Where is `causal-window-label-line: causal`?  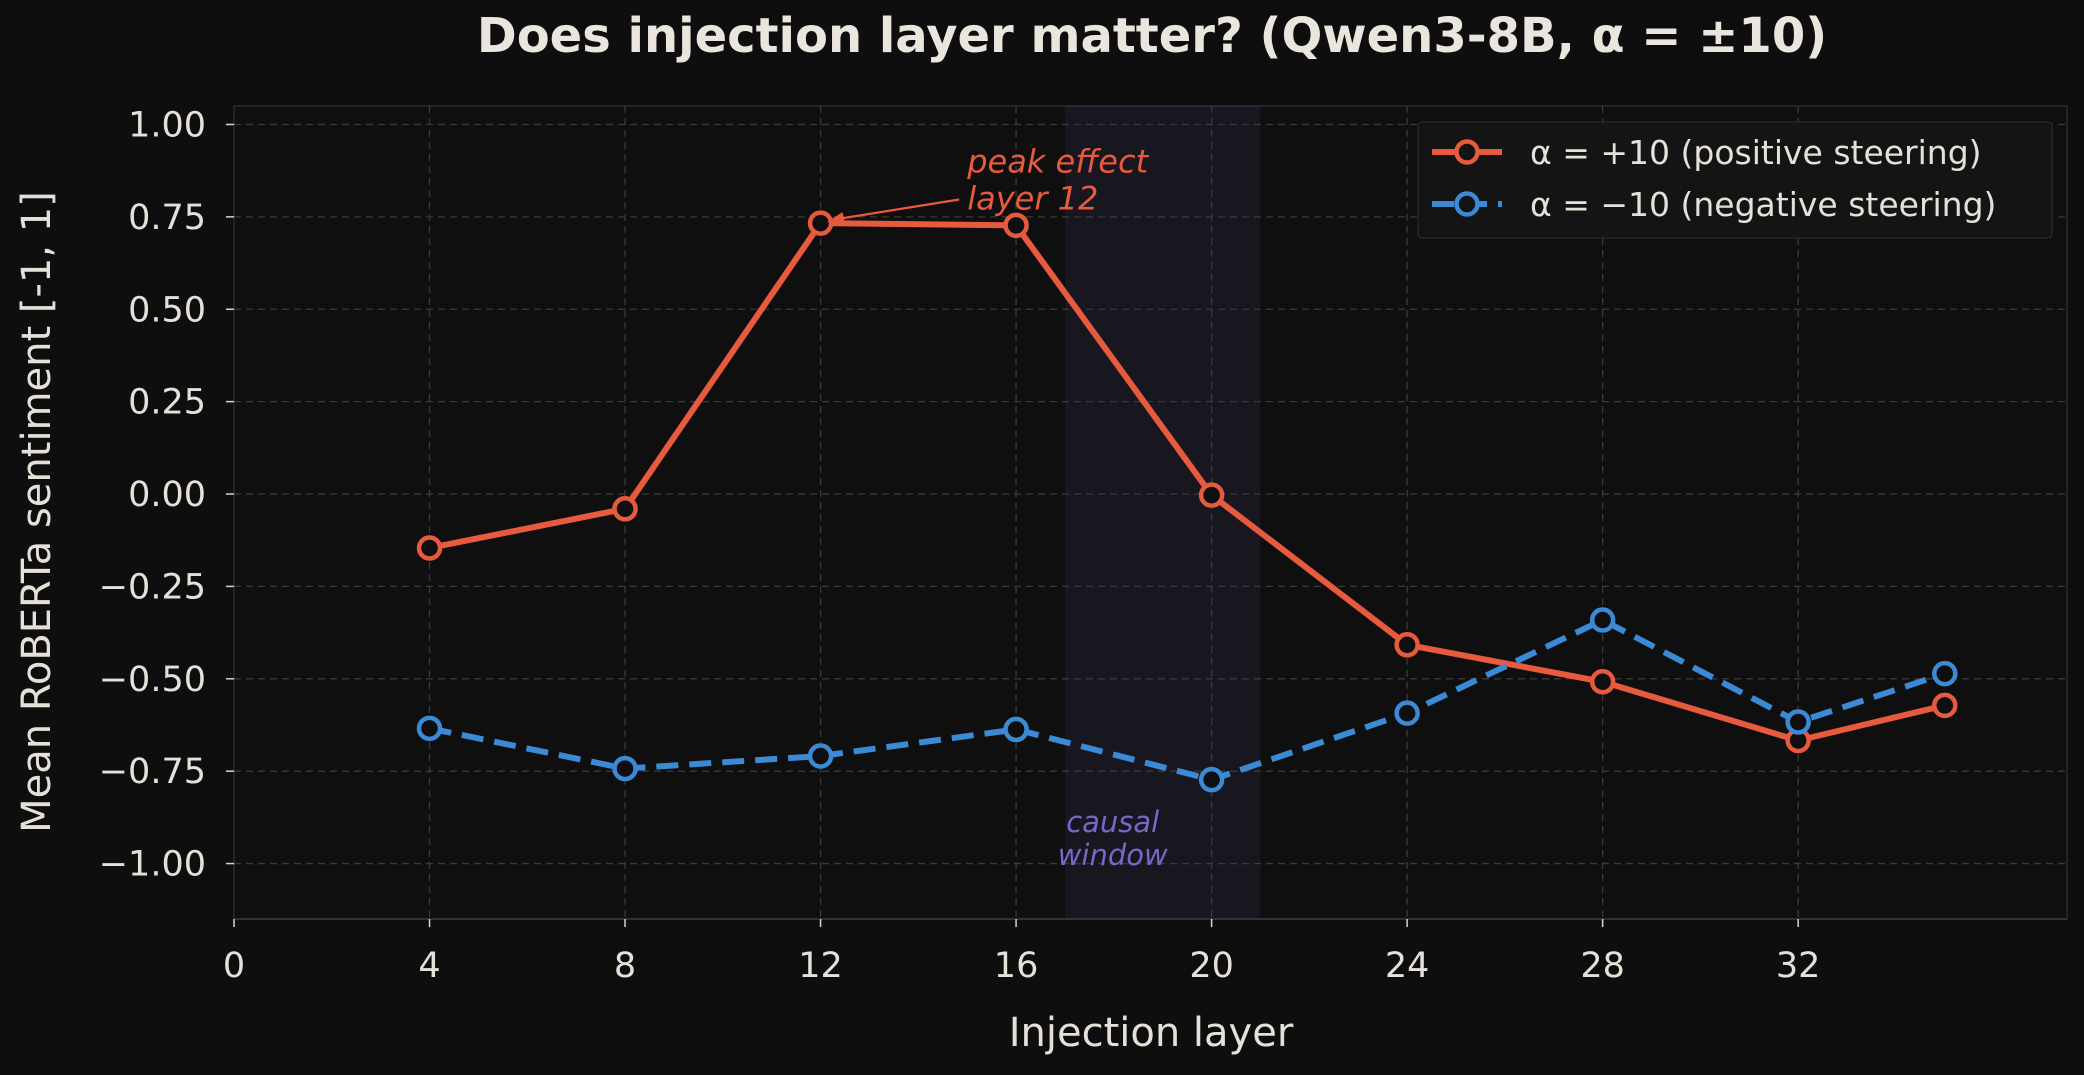
causal-window-label-line: causal is located at coordinates (1112, 822).